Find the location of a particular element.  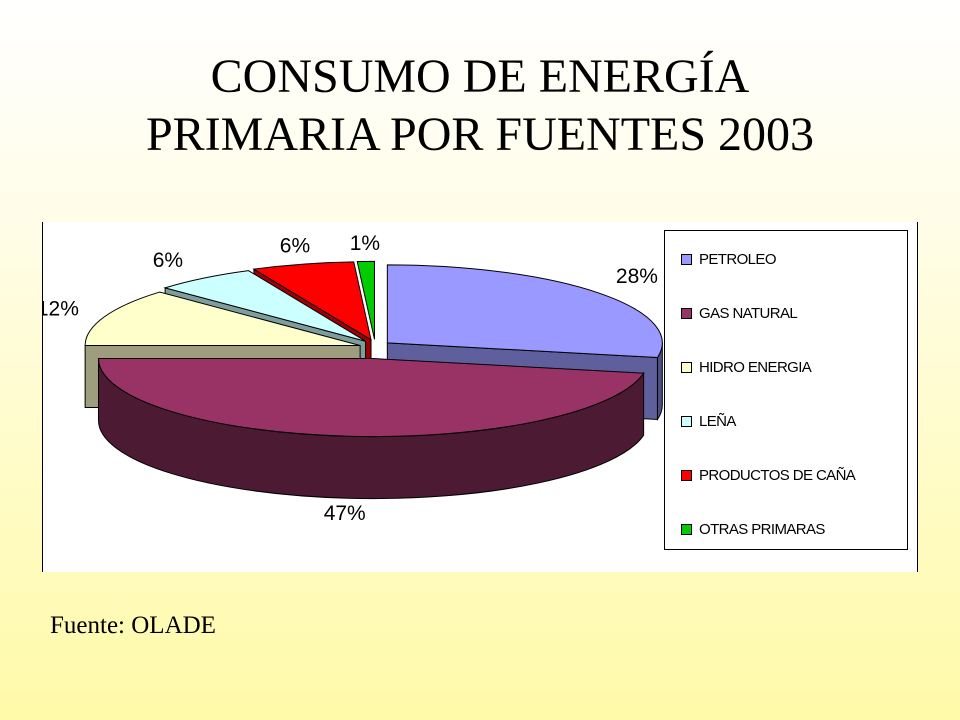

legend-item-petroleo: PETROLEO is located at coordinates (728, 259).